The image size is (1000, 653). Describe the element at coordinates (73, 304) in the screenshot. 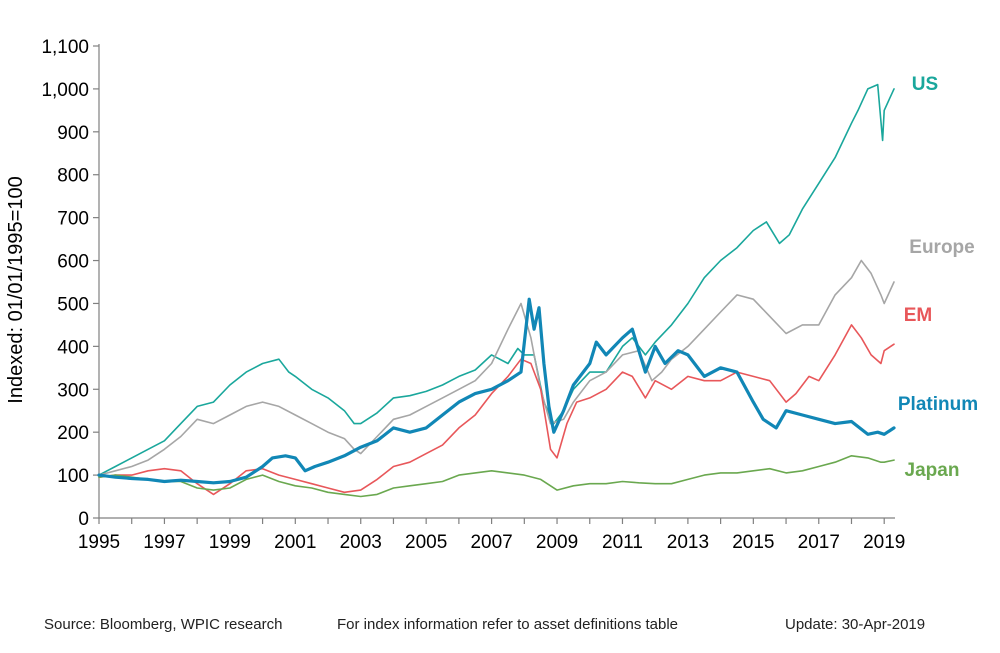

I see `y-tick-label: 500` at that location.